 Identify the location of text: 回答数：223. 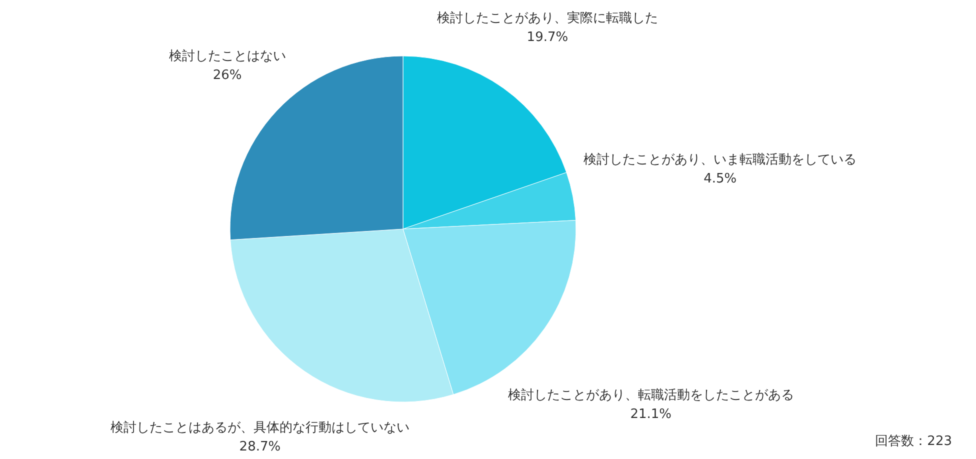
(913, 441).